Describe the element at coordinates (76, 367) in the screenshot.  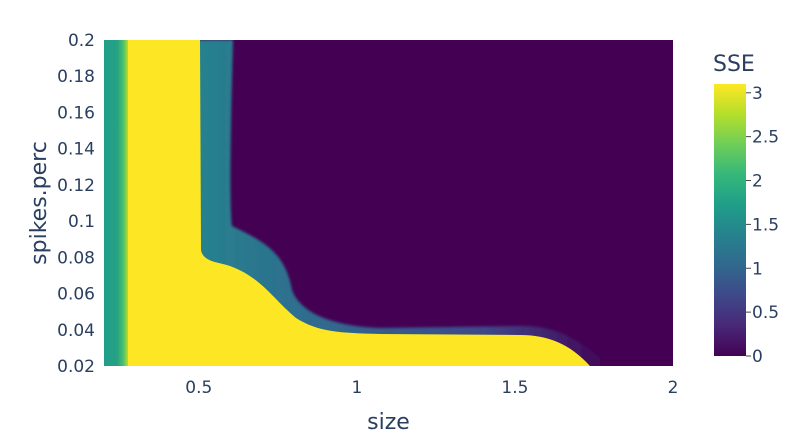
I see `y-tick-label: 0.02` at that location.